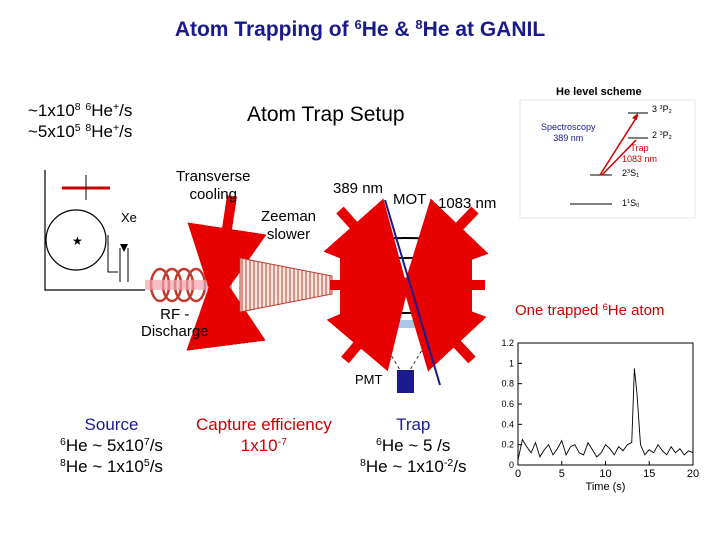 Image resolution: width=720 pixels, height=540 pixels. What do you see at coordinates (507, 404) in the screenshot?
I see `y-tick-label: 0.6` at bounding box center [507, 404].